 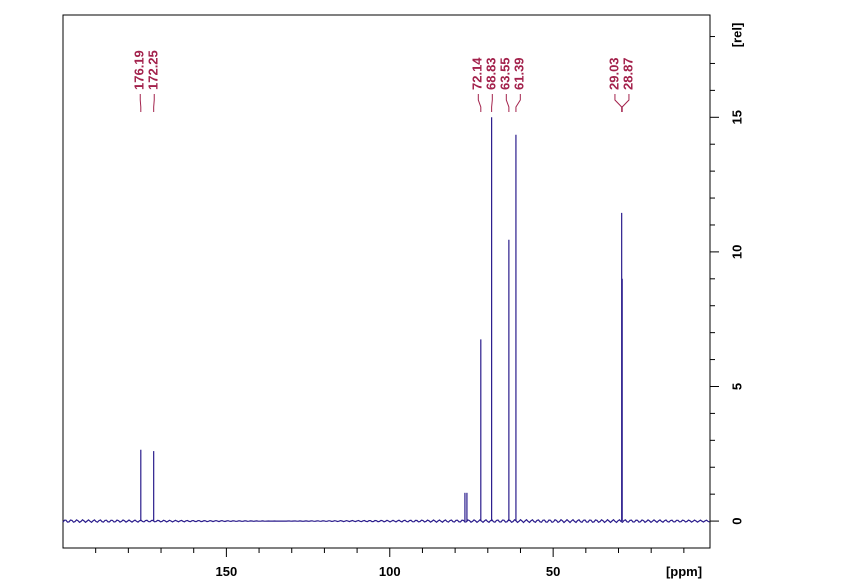 I want to click on y-tick-label: 5, so click(x=736, y=386).